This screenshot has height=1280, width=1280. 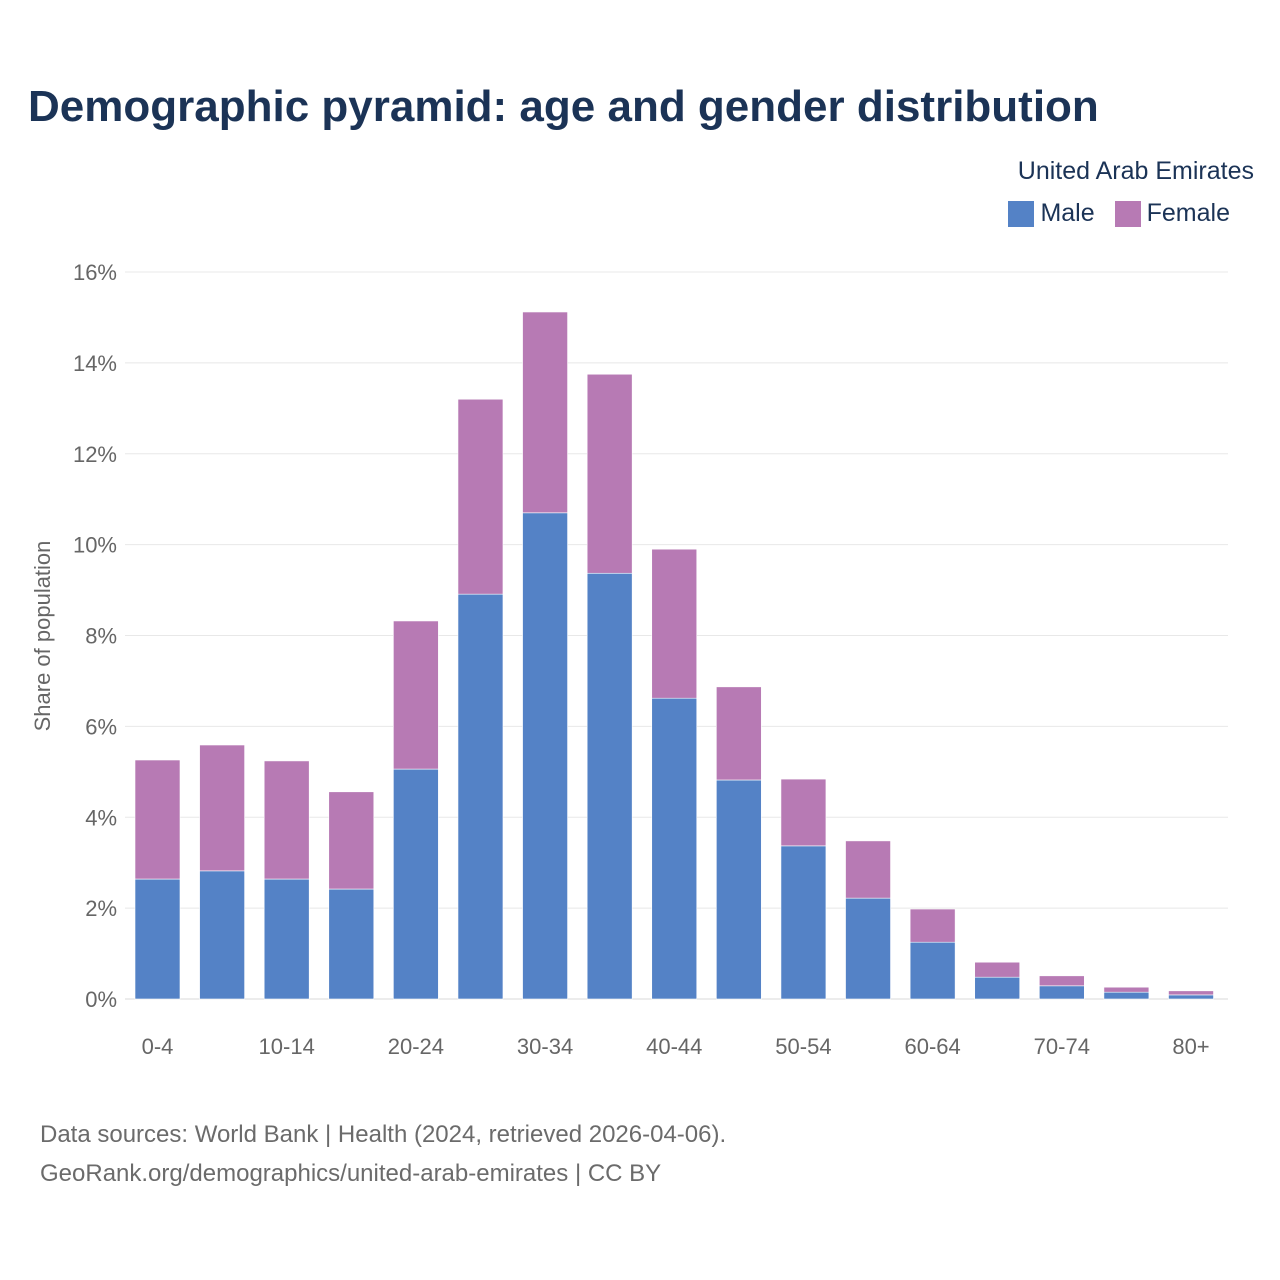 I want to click on legend-item-male: Male, so click(x=1051, y=213).